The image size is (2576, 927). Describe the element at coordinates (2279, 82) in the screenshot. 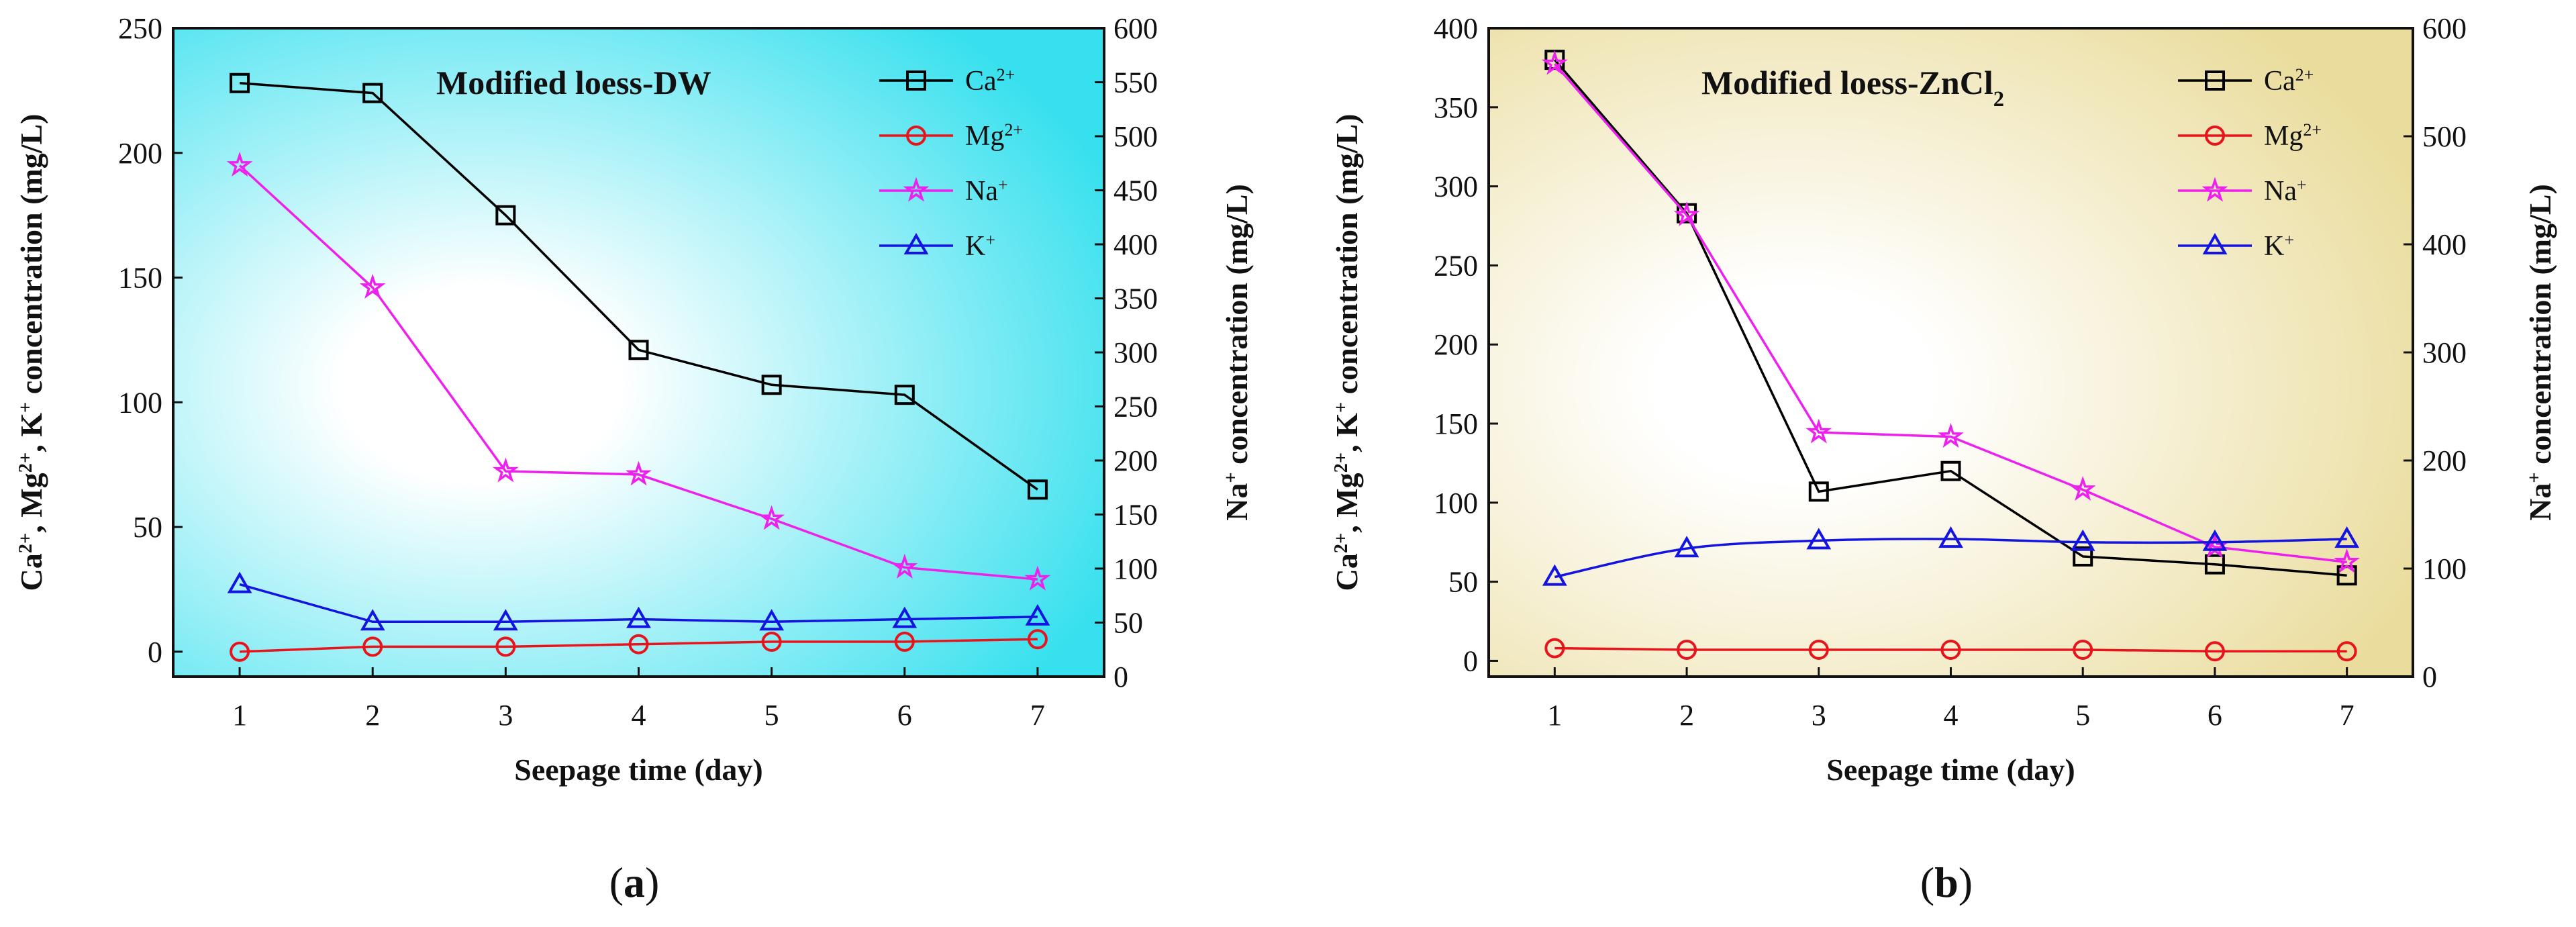

I see `legend-label-base: Ca` at that location.